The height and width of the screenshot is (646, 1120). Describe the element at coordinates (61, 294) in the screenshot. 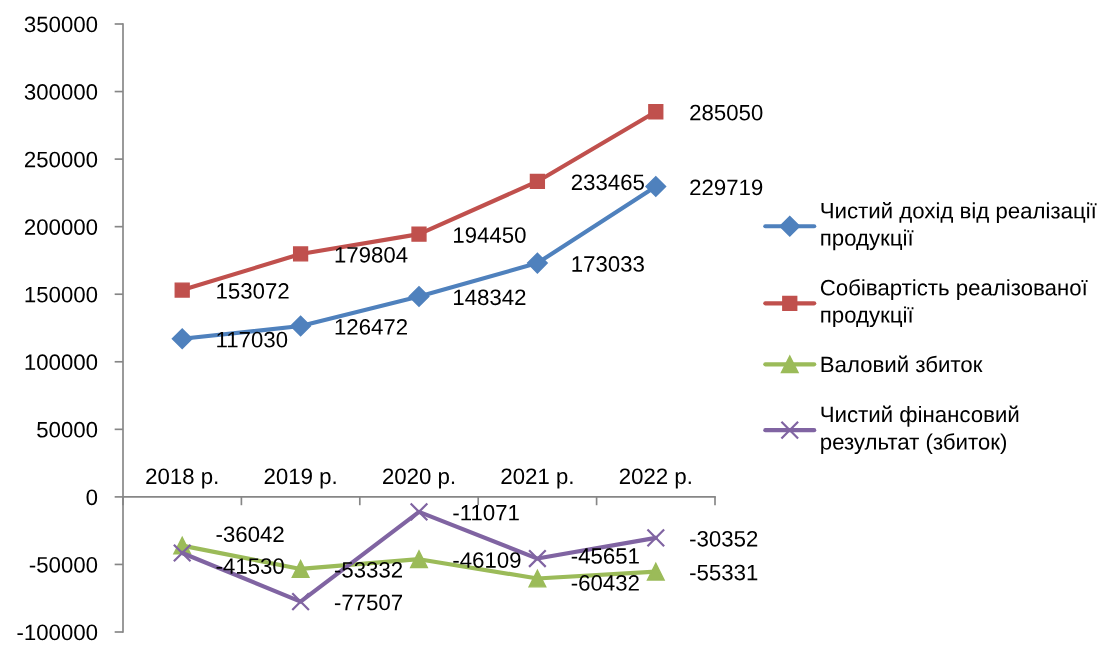

I see `y-tick-label: 150000` at that location.